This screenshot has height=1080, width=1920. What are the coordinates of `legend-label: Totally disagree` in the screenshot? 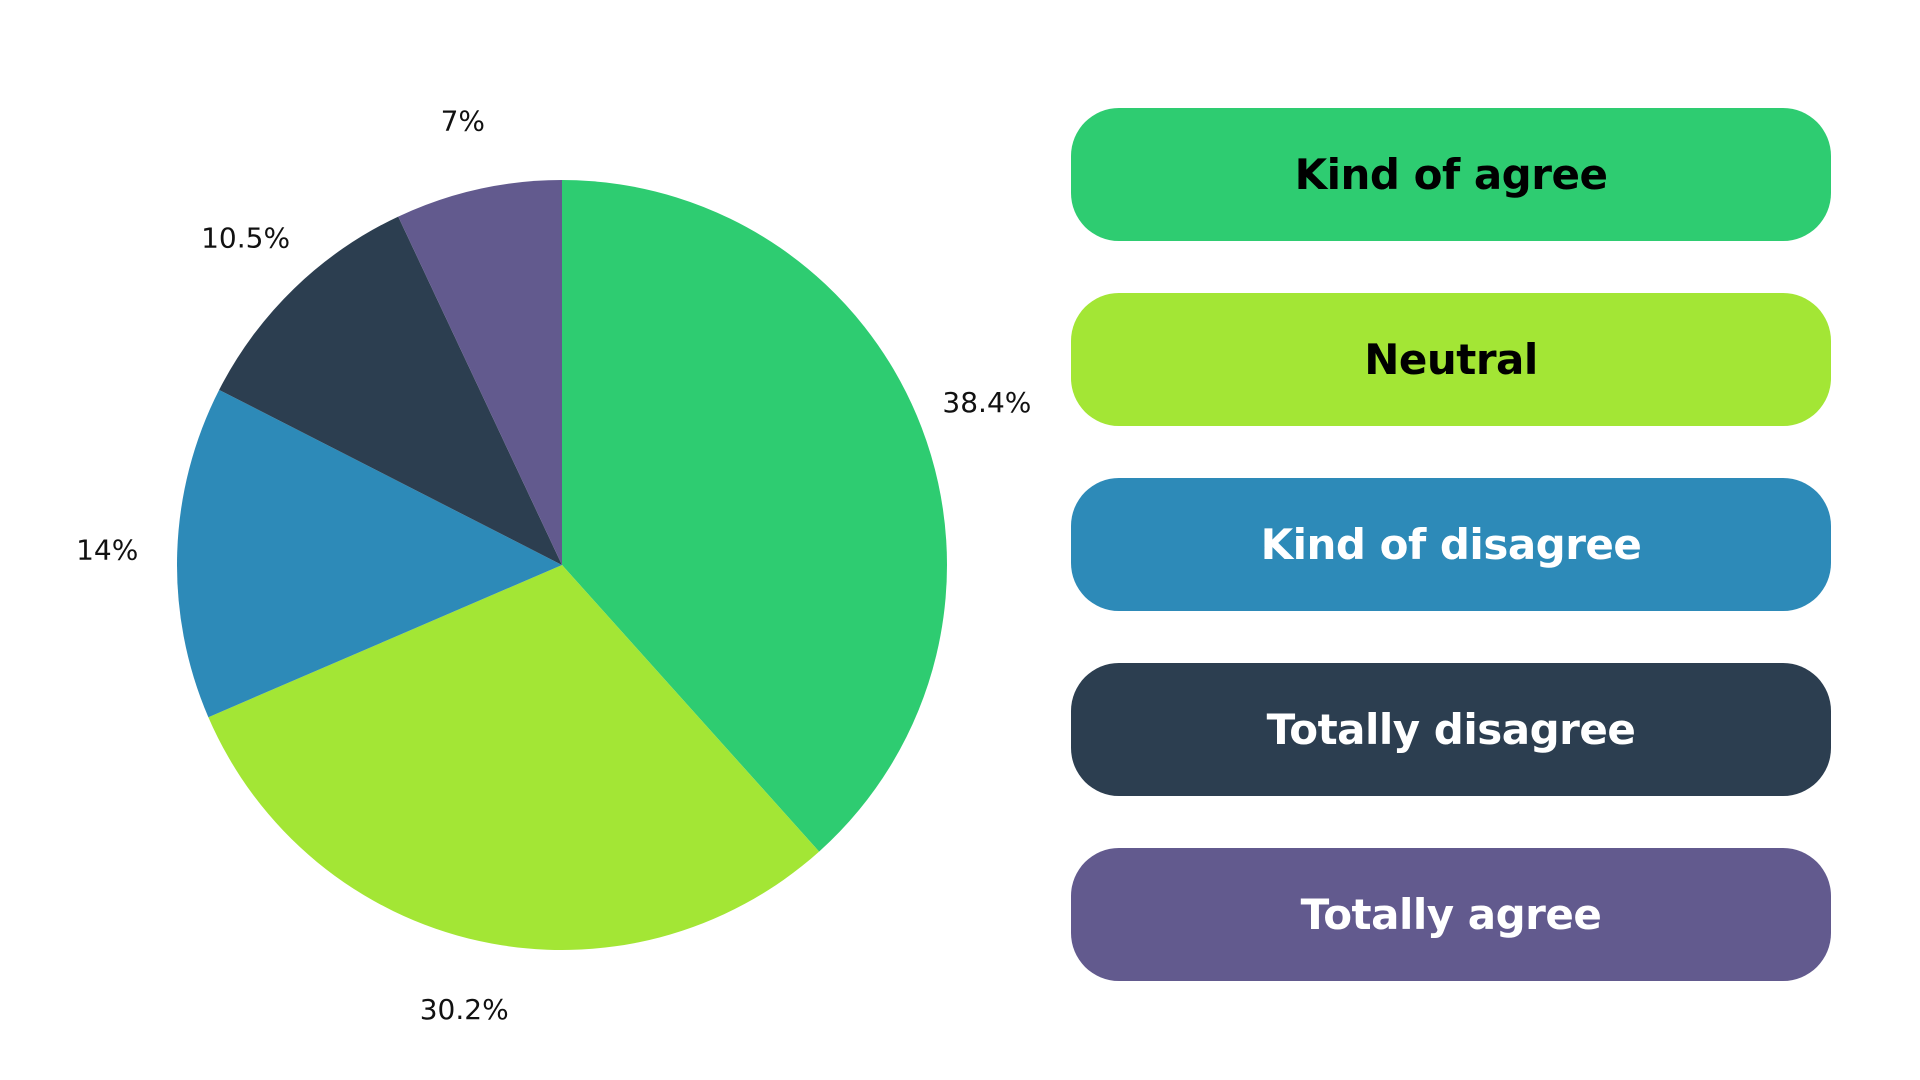 It's located at (1451, 729).